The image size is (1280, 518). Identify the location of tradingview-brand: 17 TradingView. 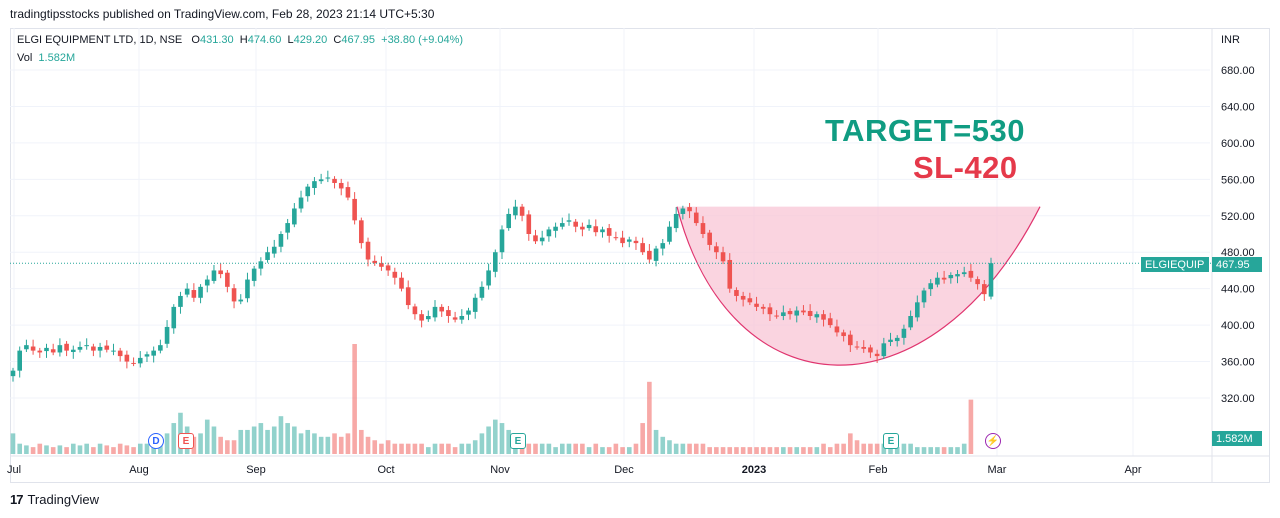
(54, 499).